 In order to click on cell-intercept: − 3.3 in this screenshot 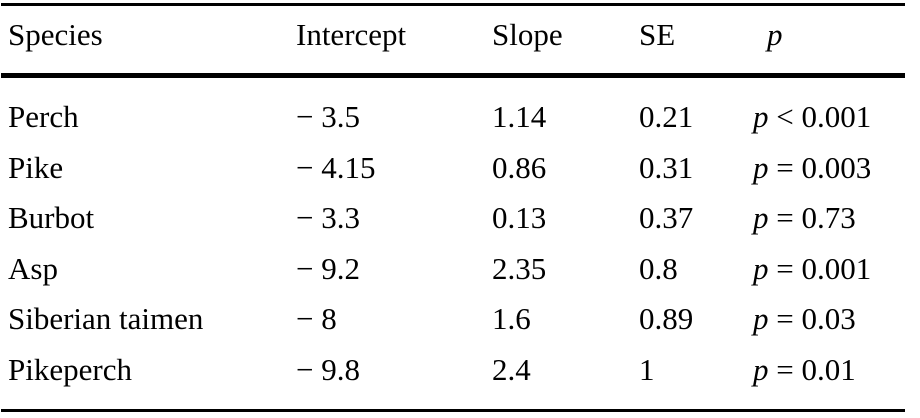, I will do `click(328, 217)`.